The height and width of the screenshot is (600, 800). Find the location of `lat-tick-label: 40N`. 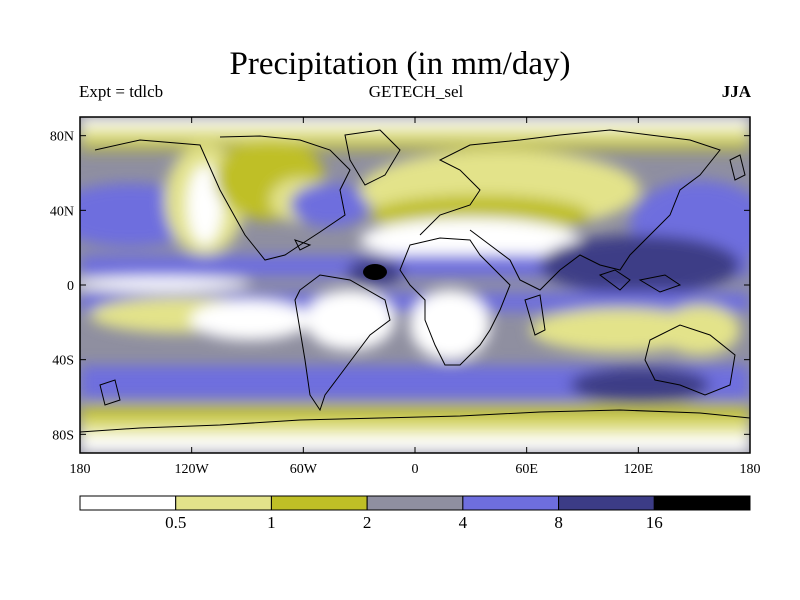

lat-tick-label: 40N is located at coordinates (62, 211).